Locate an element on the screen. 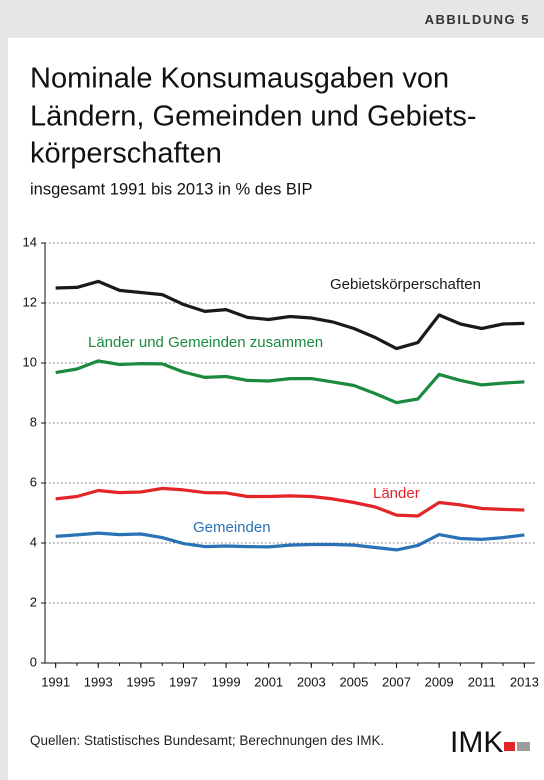  x-tick-label: 2005 is located at coordinates (353, 681).